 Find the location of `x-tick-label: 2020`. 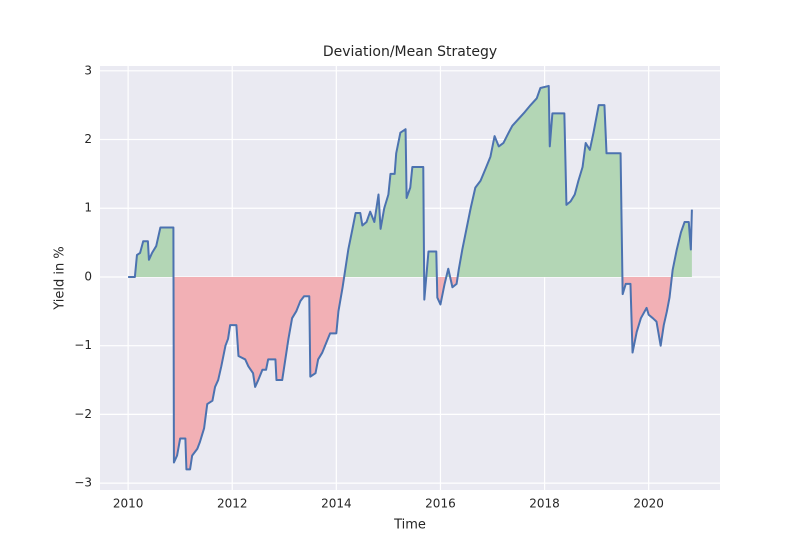

x-tick-label: 2020 is located at coordinates (648, 504).